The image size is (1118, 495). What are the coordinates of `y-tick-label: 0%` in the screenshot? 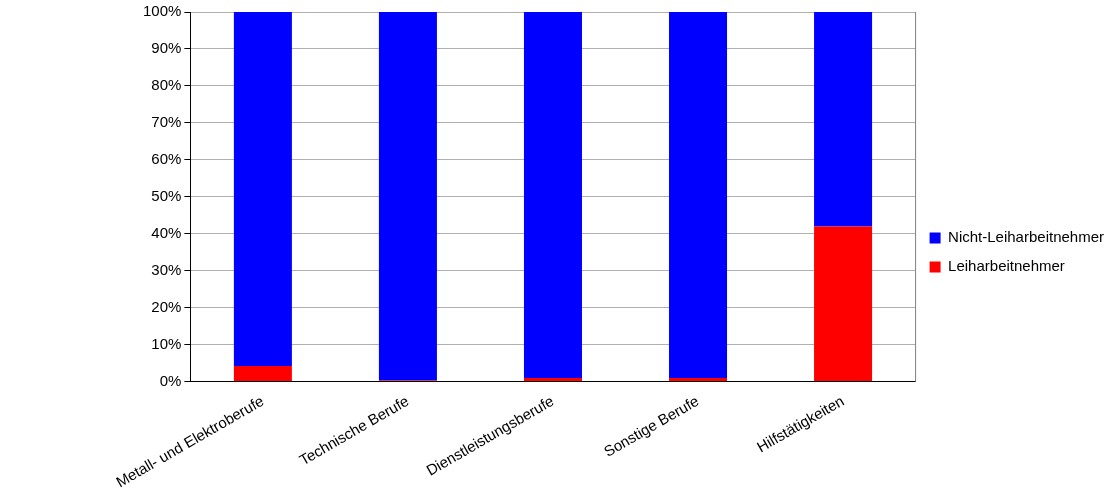 It's located at (170, 380).